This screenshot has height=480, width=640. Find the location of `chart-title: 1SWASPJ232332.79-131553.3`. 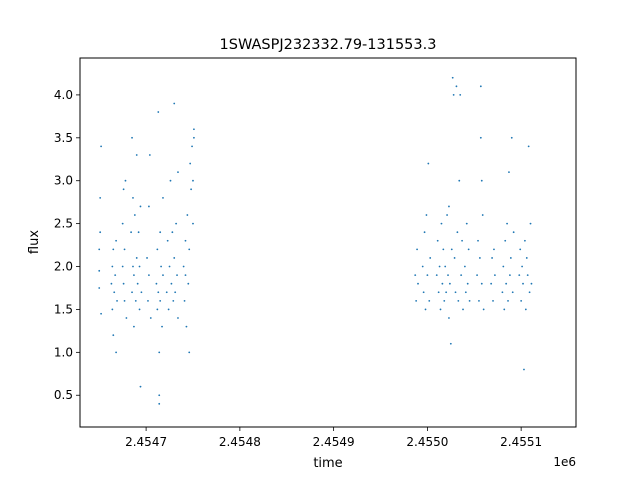

chart-title: 1SWASPJ232332.79-131553.3 is located at coordinates (328, 45).